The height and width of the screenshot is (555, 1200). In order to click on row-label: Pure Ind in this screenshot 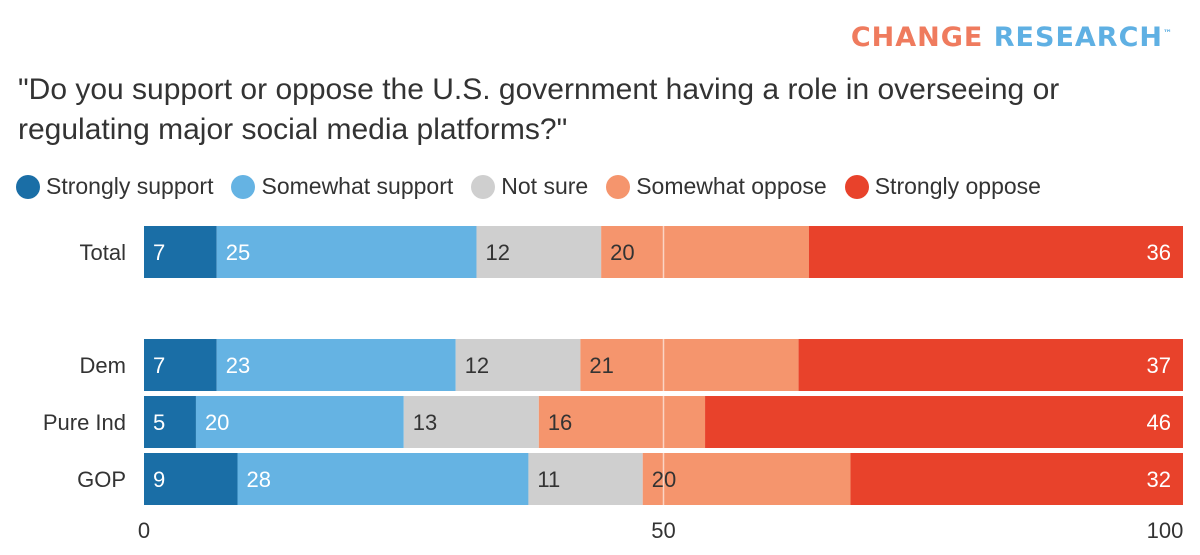, I will do `click(84, 422)`.